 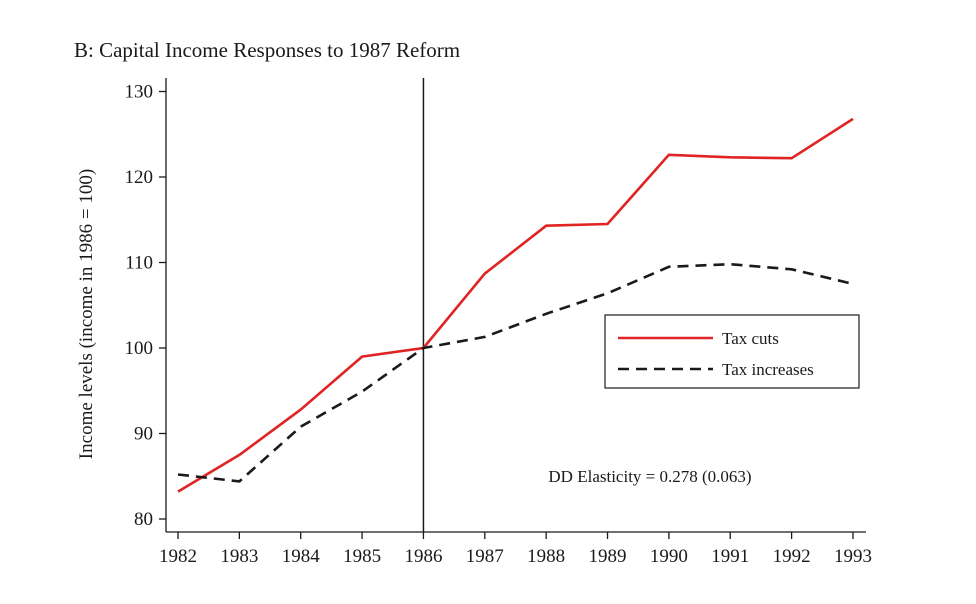 I want to click on x-tick-label: 1983, so click(x=239, y=556).